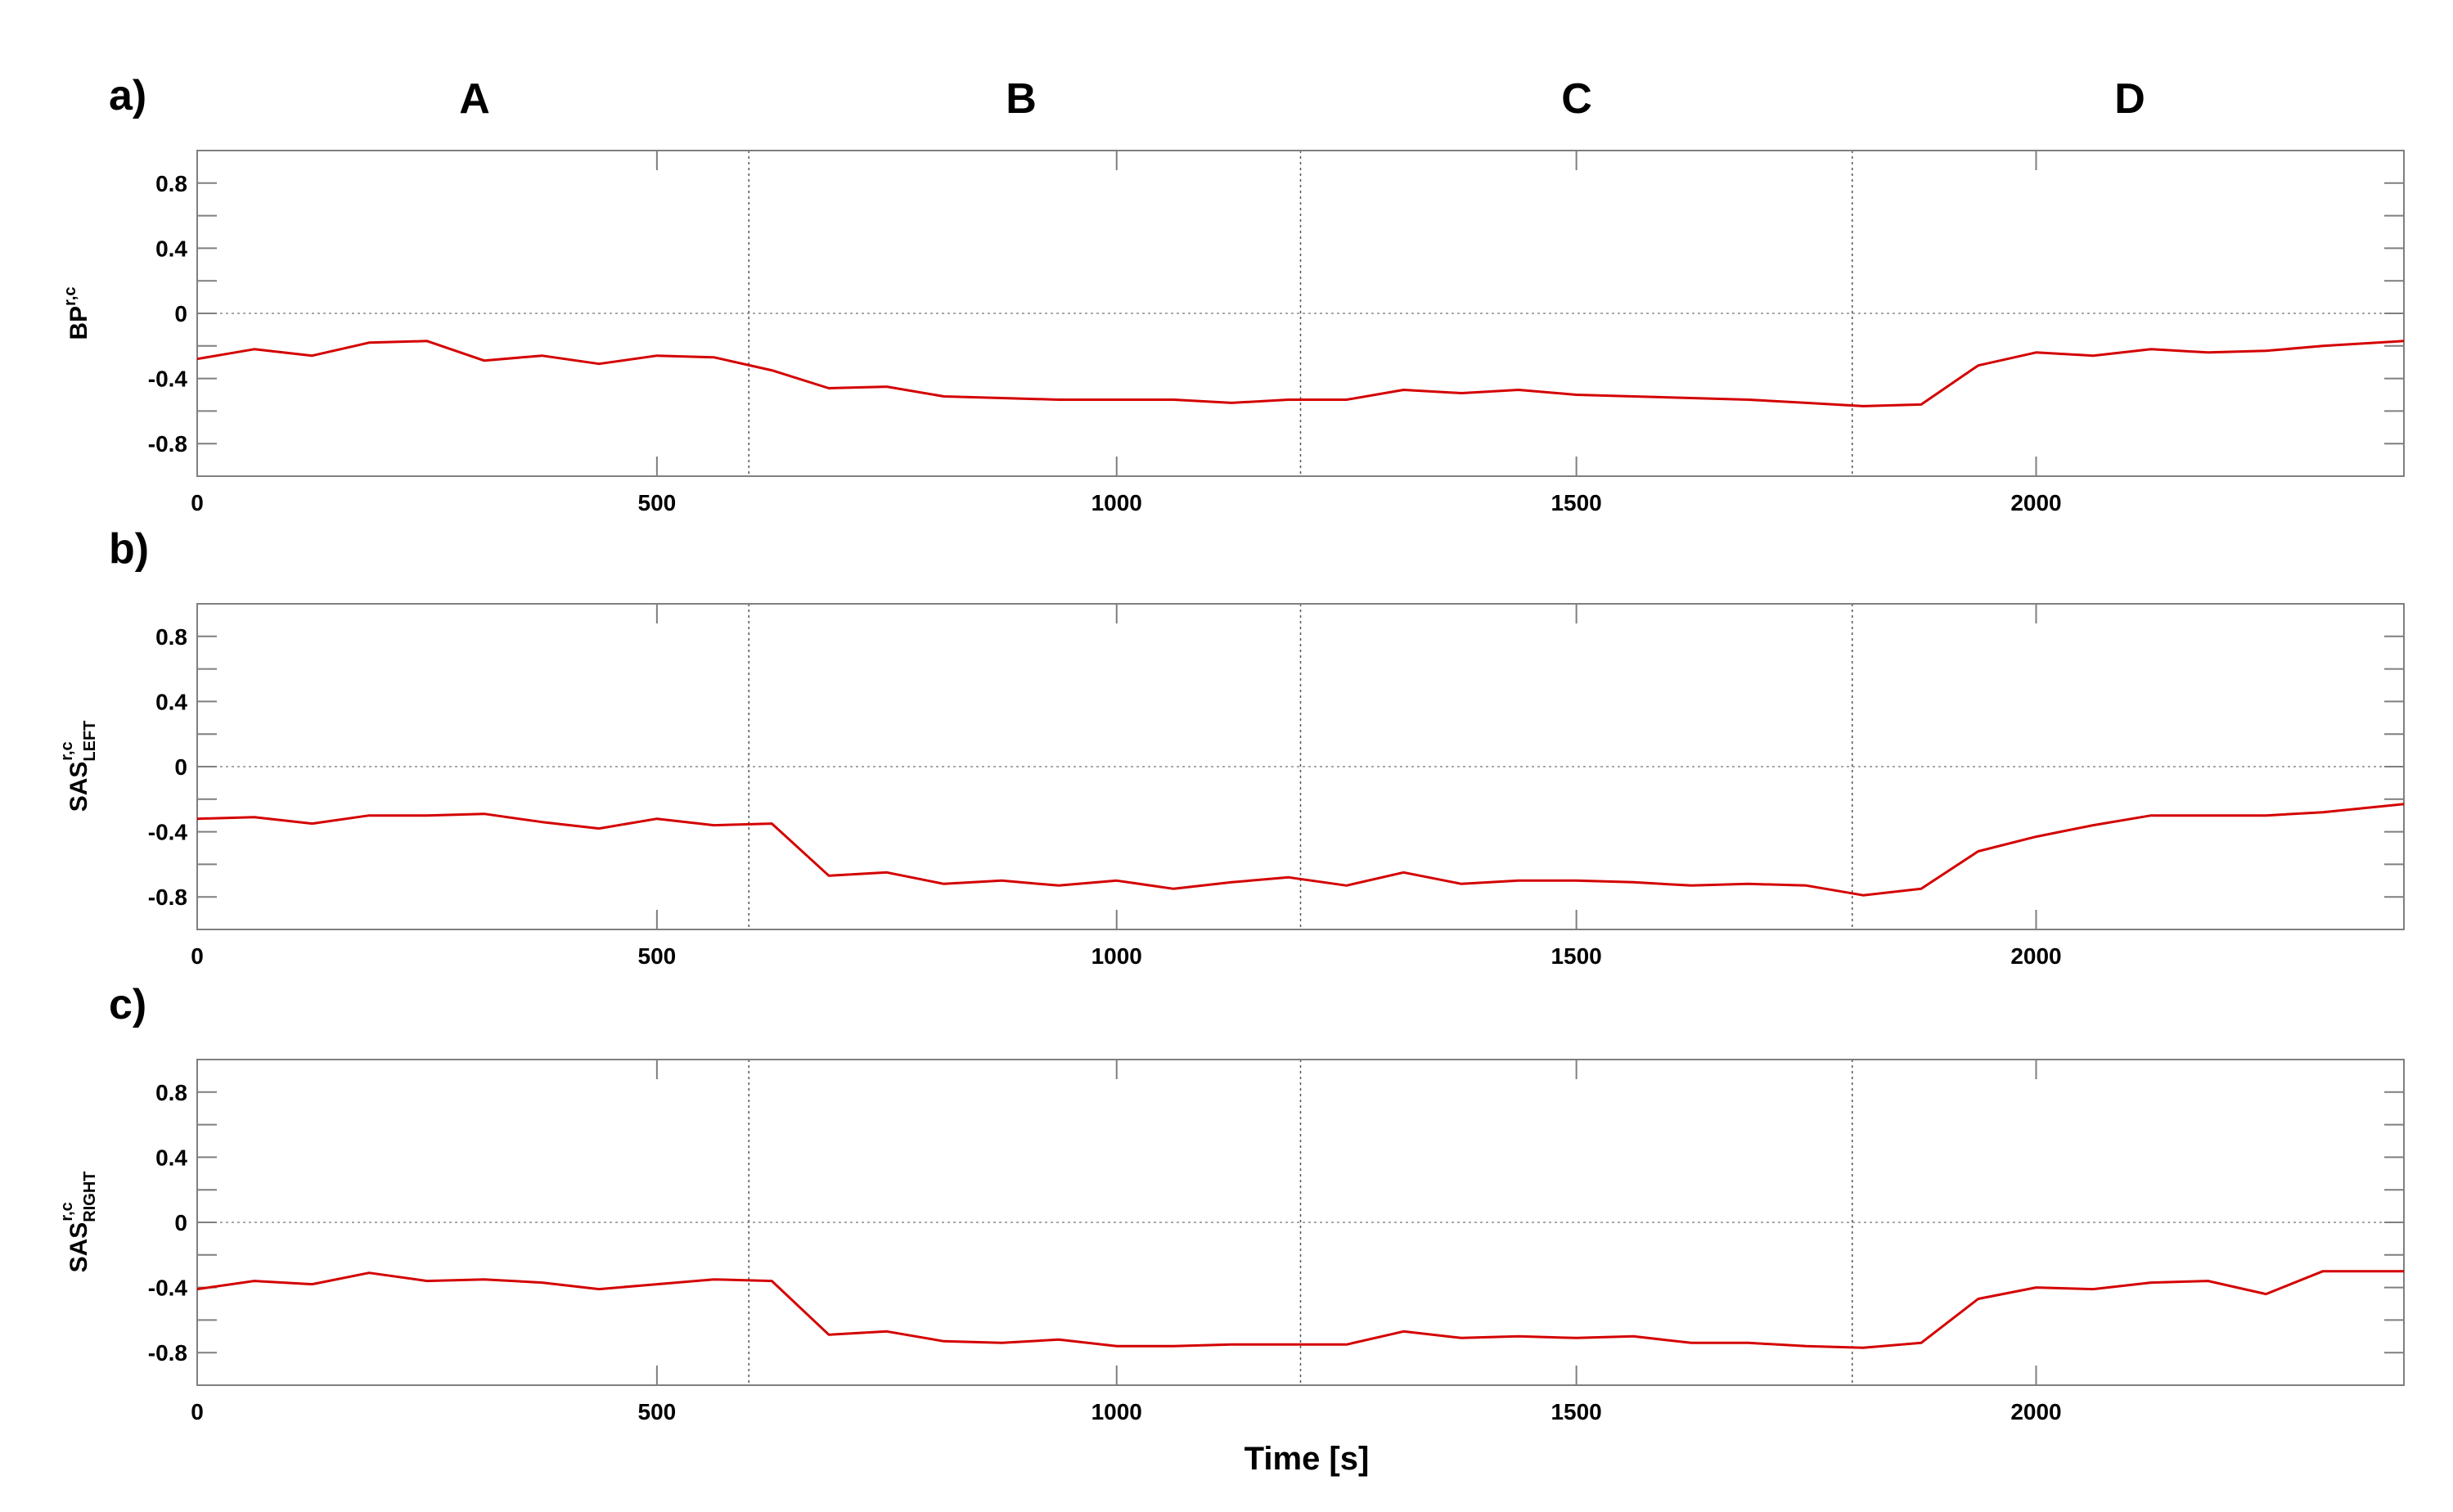  What do you see at coordinates (1576, 99) in the screenshot?
I see `phase-label-c: C` at bounding box center [1576, 99].